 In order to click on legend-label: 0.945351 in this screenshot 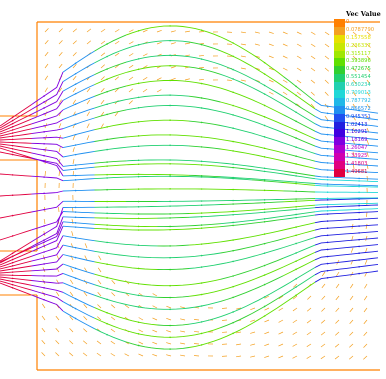, I will do `click(358, 116)`.